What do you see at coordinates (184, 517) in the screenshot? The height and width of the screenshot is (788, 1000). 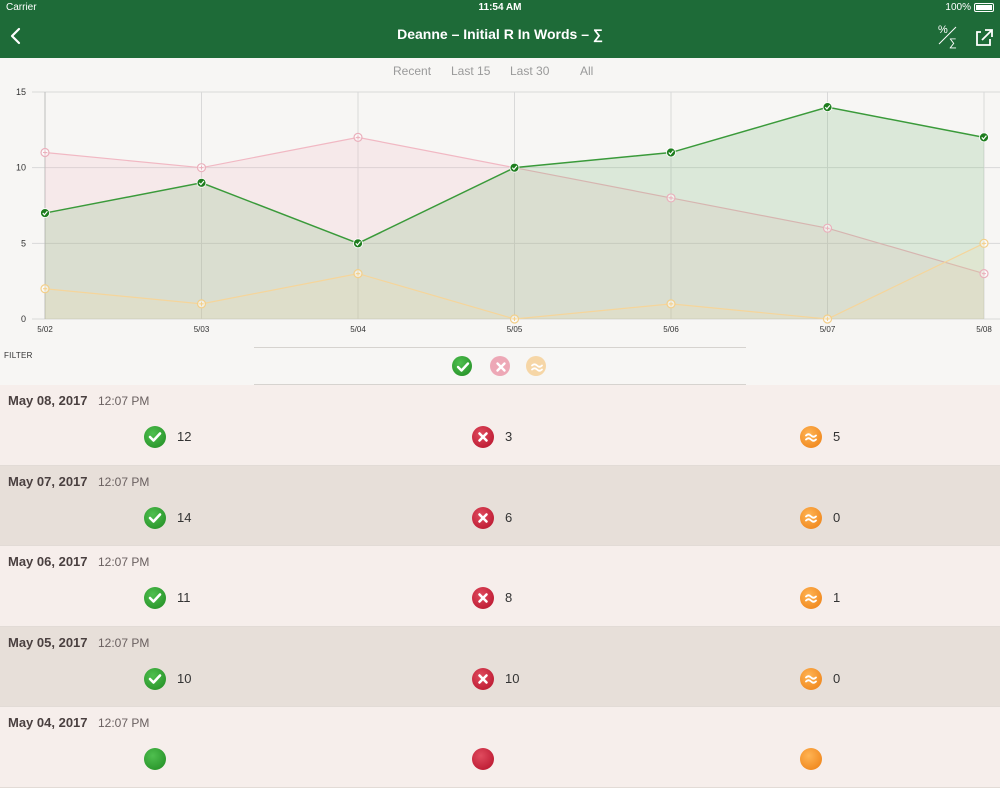 I see `correct-count: 14` at bounding box center [184, 517].